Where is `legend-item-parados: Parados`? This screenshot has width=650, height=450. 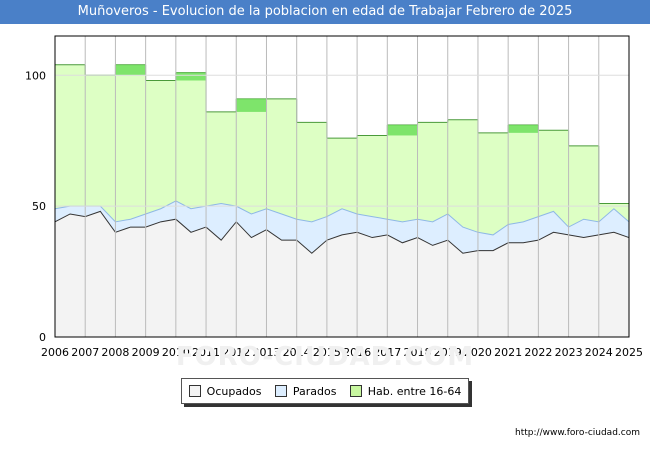
legend-item-parados: Parados is located at coordinates (305, 391).